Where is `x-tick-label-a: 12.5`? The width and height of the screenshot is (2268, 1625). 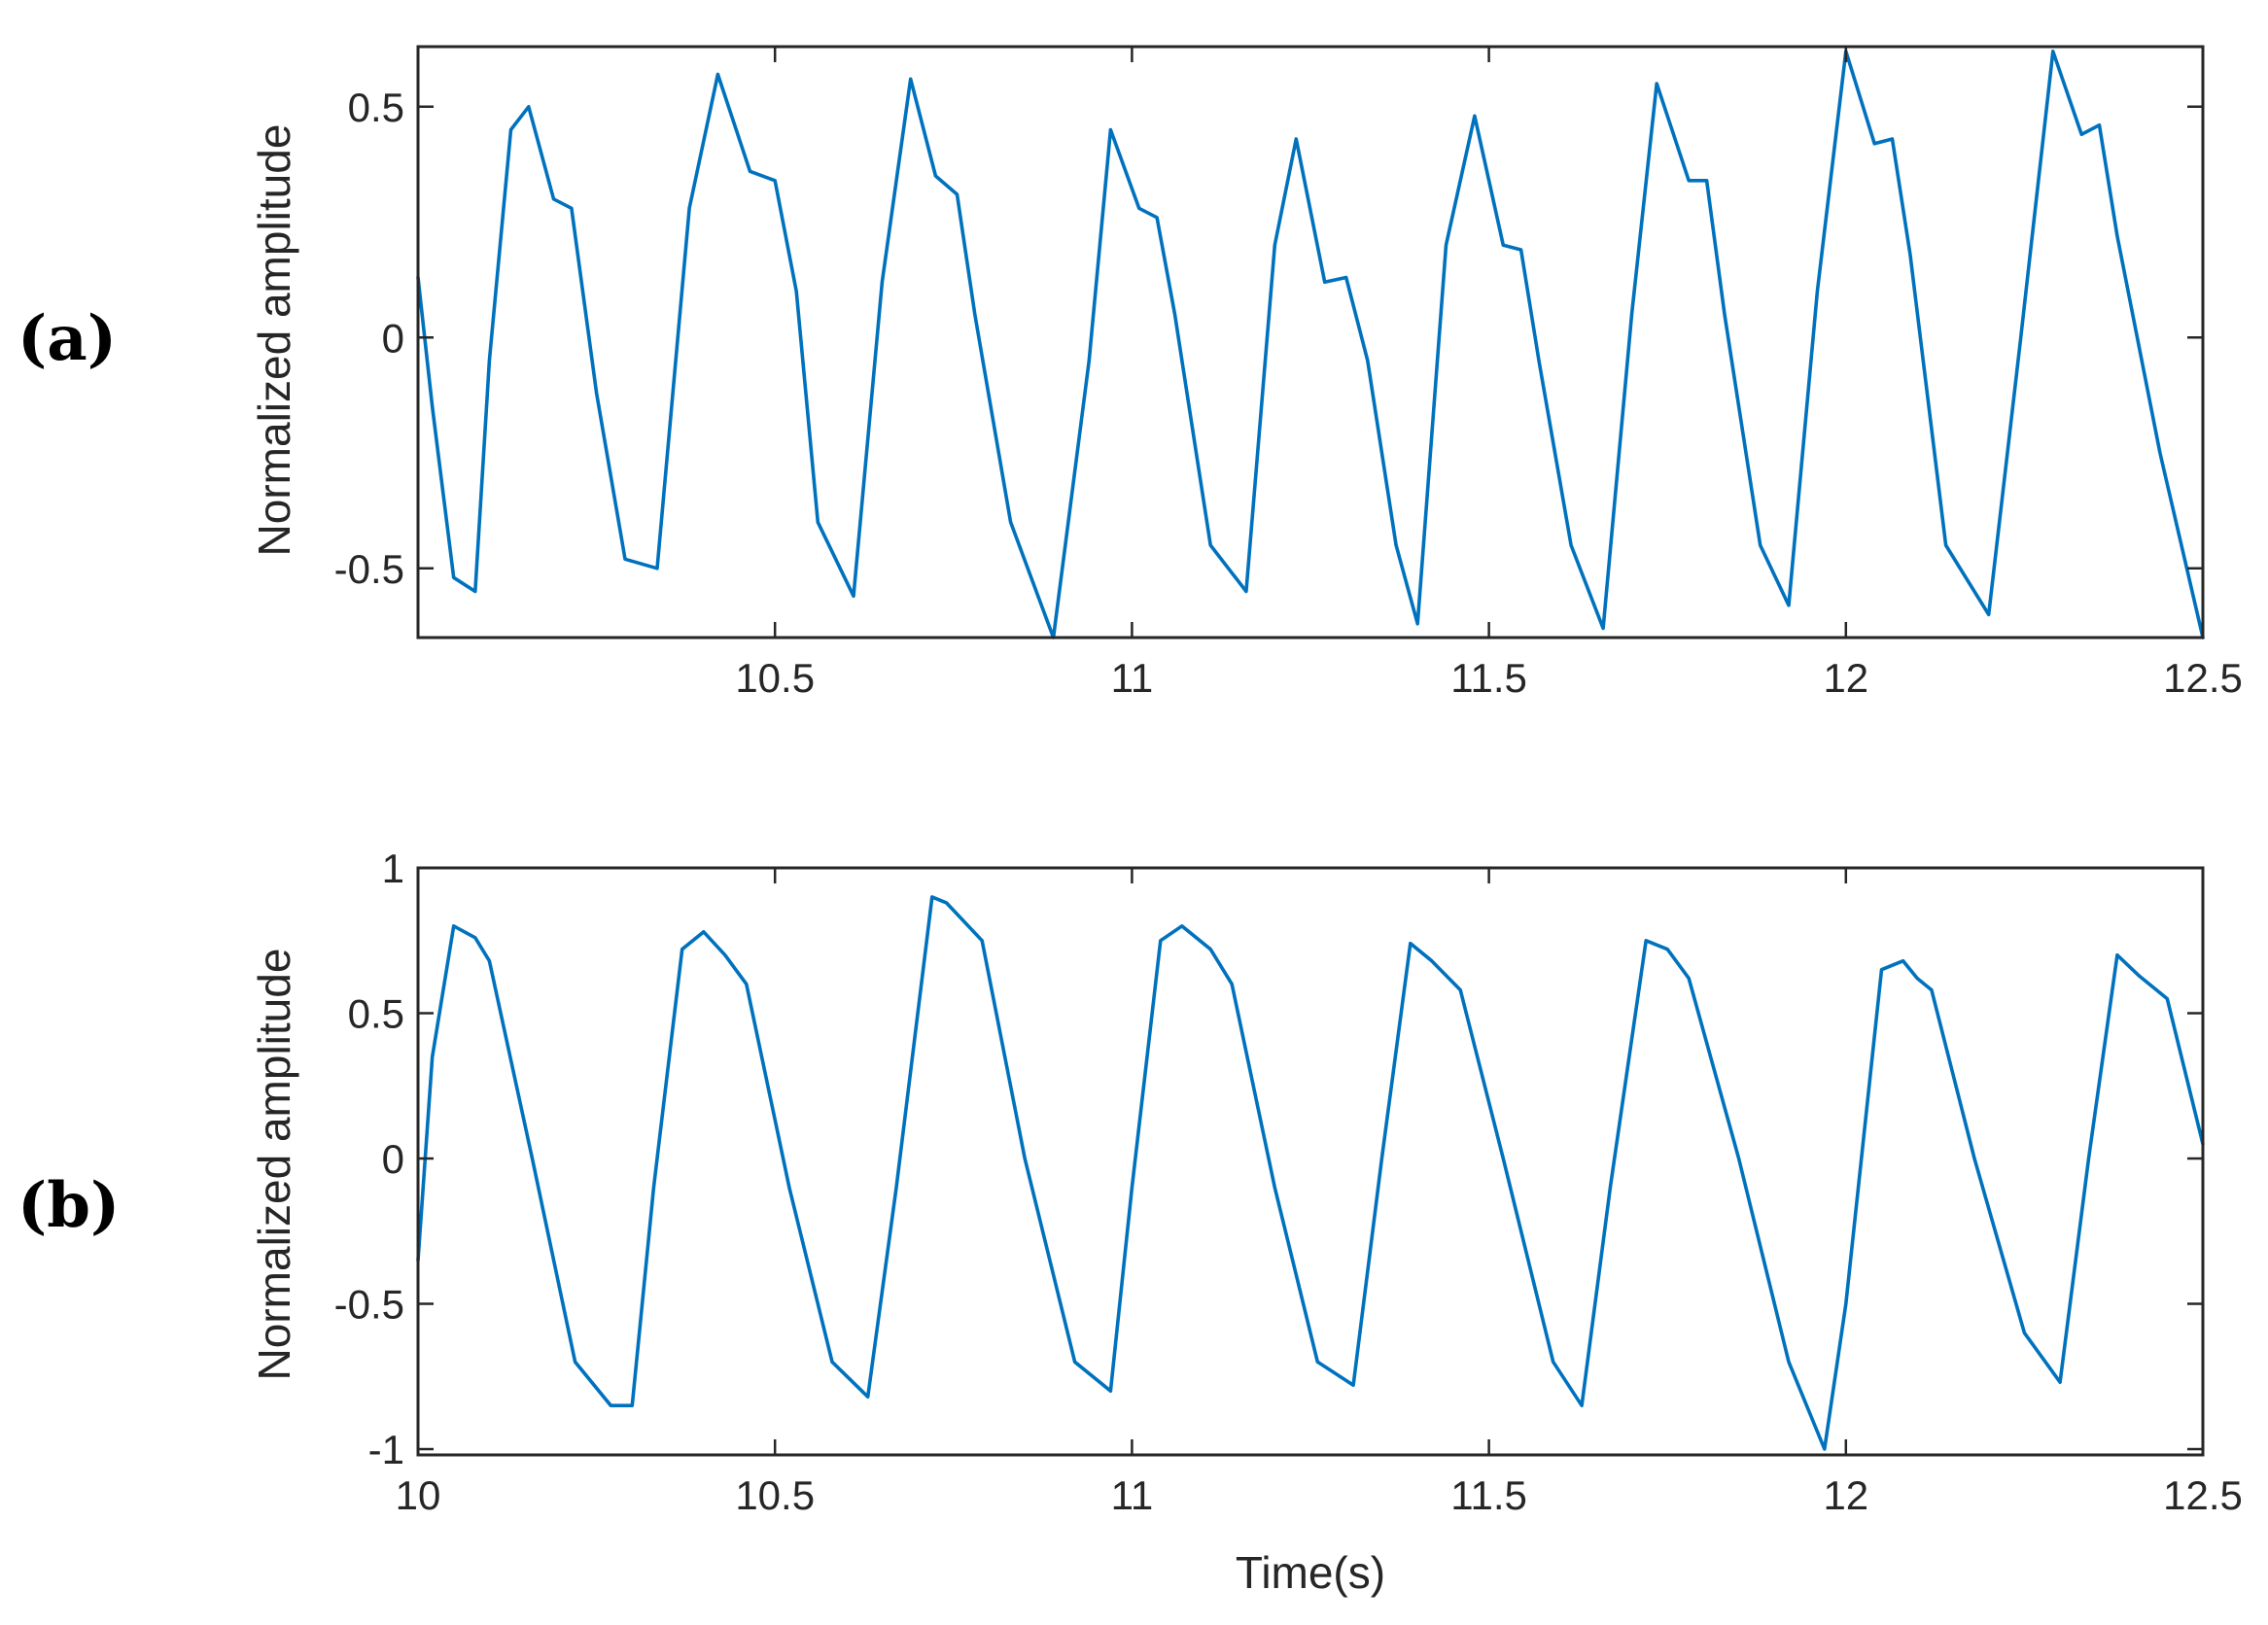
x-tick-label-a: 12.5 is located at coordinates (2203, 678).